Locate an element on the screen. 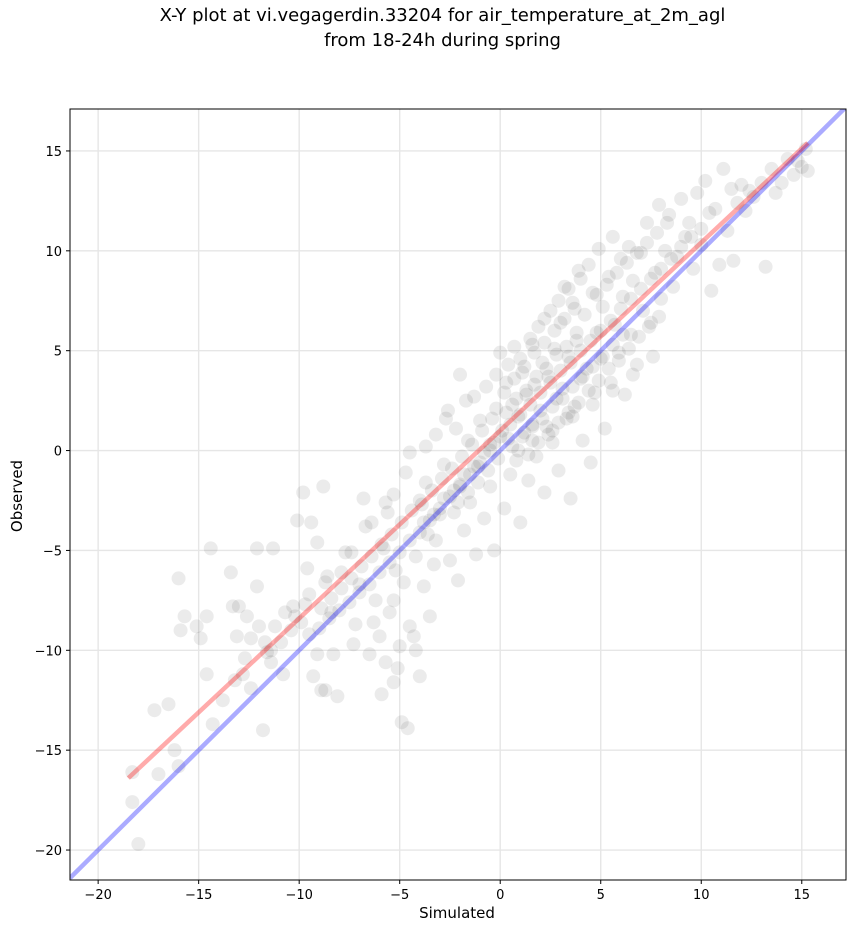 The image size is (854, 934). y-tick-label: −15 is located at coordinates (48, 751).